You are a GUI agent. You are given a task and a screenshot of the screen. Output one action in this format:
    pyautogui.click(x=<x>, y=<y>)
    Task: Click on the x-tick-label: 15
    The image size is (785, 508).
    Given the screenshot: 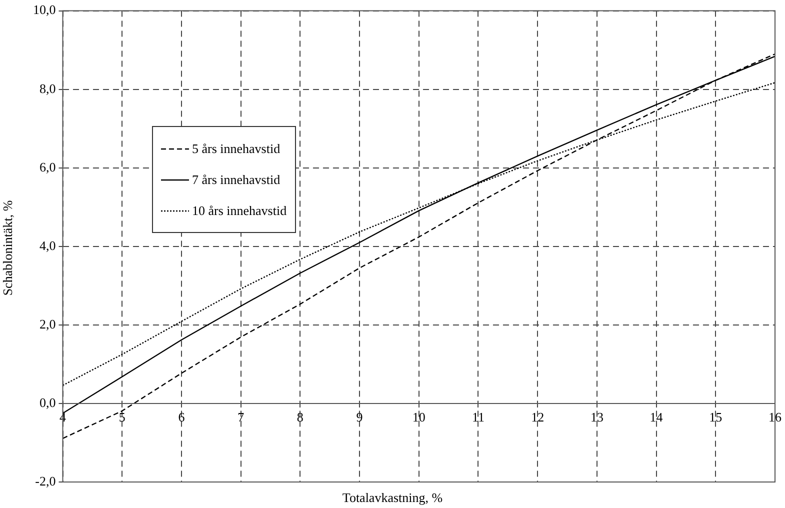 What is the action you would take?
    pyautogui.click(x=715, y=417)
    